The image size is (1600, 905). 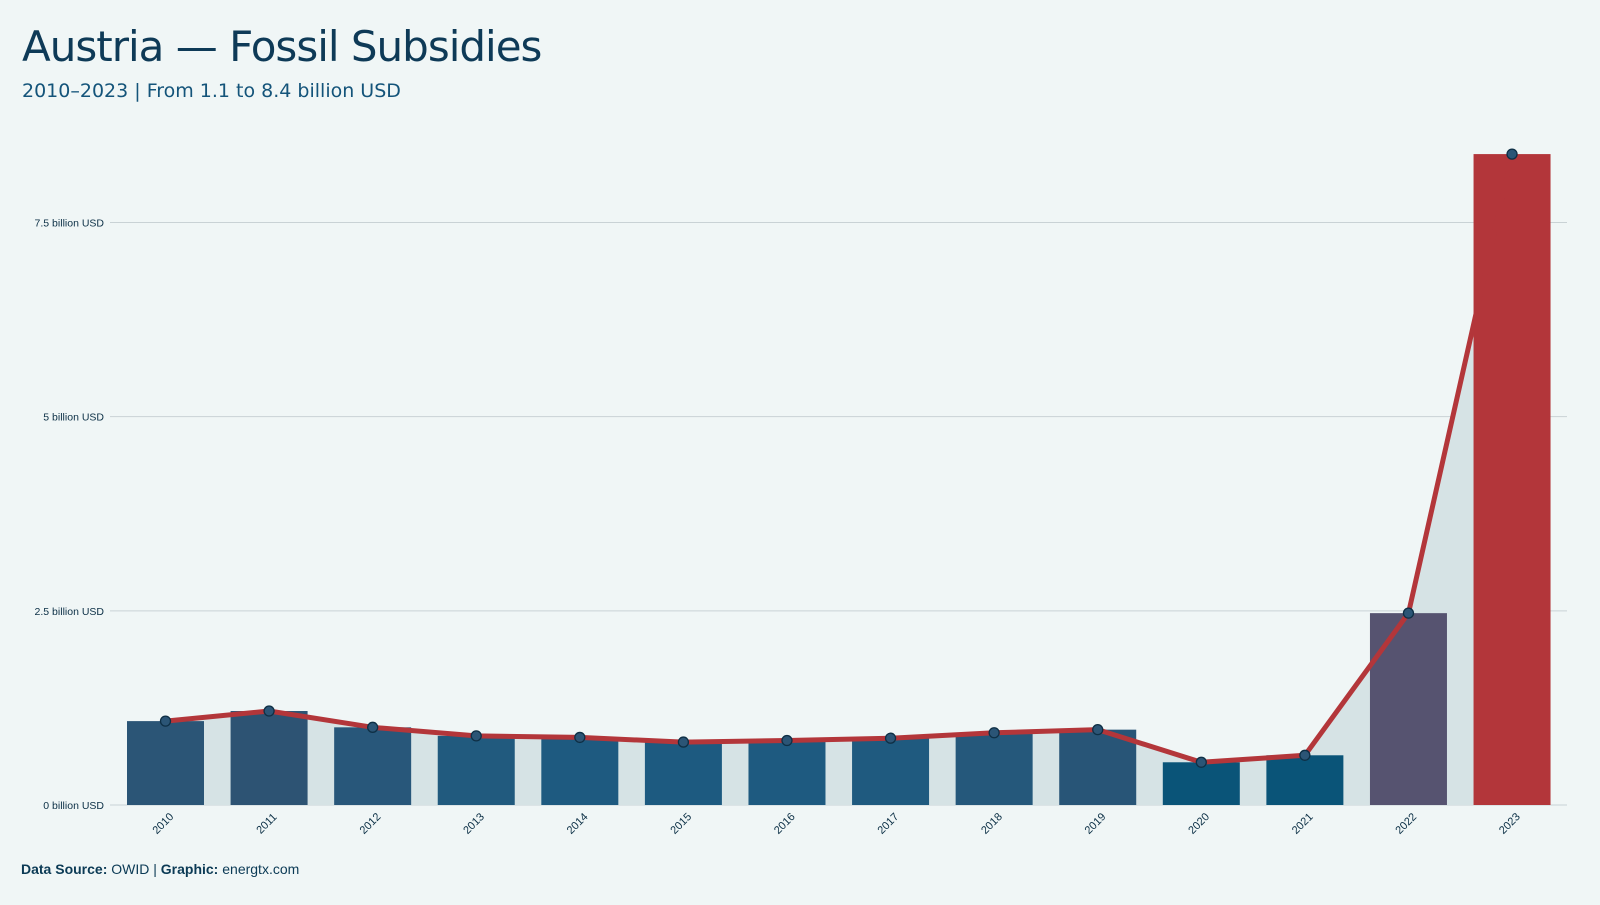 What do you see at coordinates (1199, 824) in the screenshot?
I see `x-tick-label: 2020` at bounding box center [1199, 824].